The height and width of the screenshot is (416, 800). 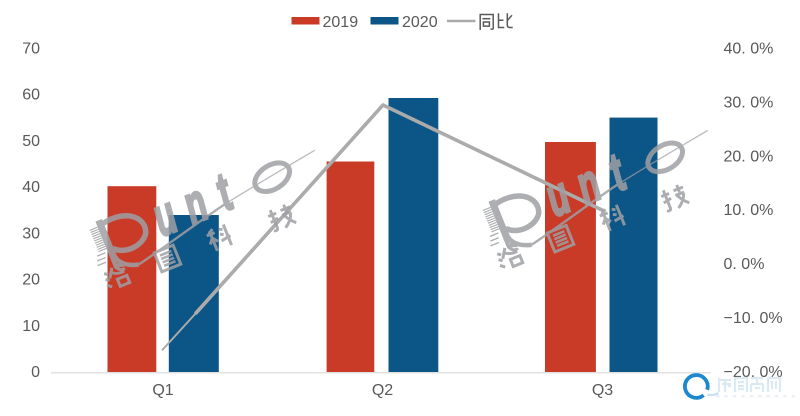 What do you see at coordinates (420, 22) in the screenshot?
I see `svg-text: 2020` at bounding box center [420, 22].